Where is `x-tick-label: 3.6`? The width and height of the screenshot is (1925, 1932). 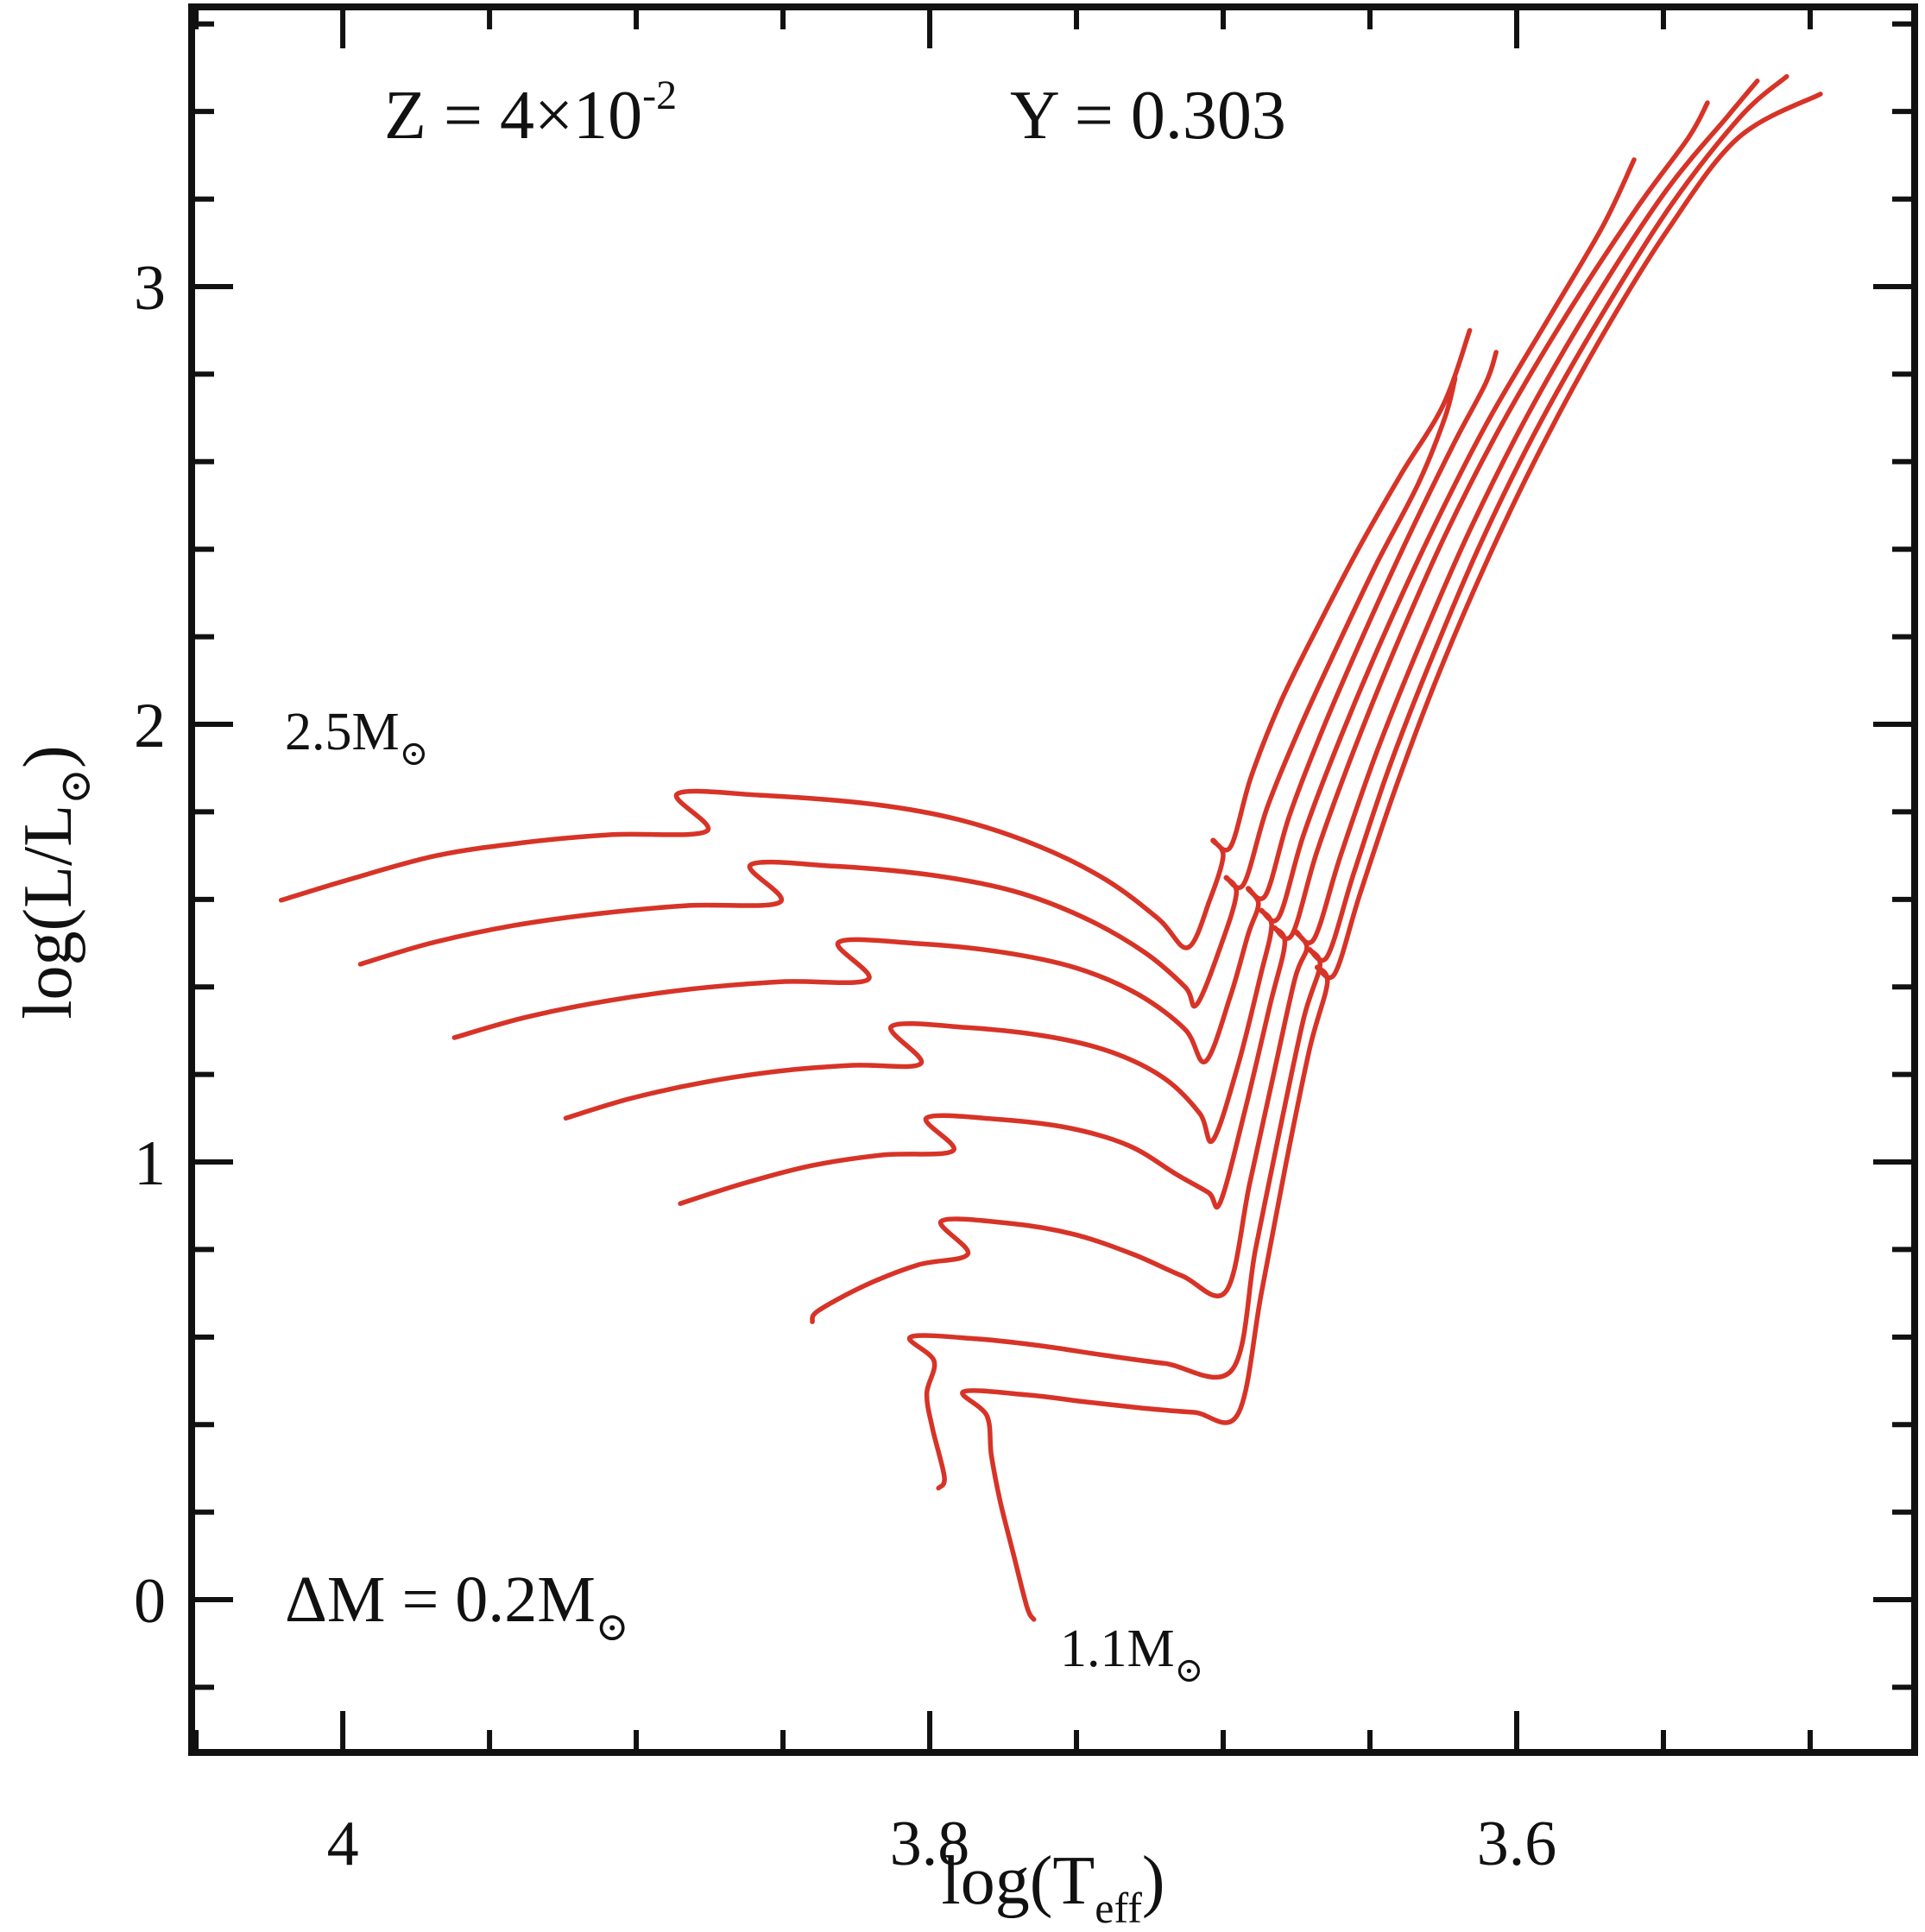
x-tick-label: 3.6 is located at coordinates (1517, 1844).